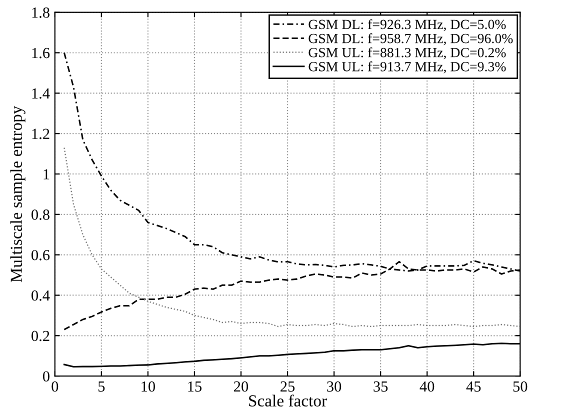 This screenshot has height=411, width=566. I want to click on y-tick-label: 0, so click(46, 376).